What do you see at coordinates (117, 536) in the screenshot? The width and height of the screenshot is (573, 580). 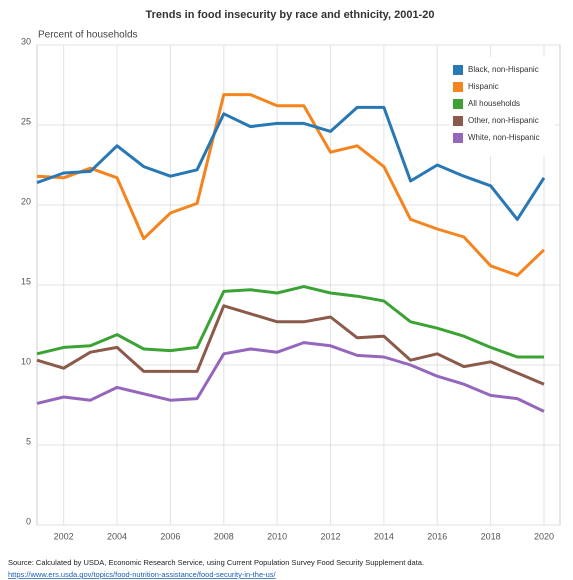 I see `x-tick-label: 2004` at bounding box center [117, 536].